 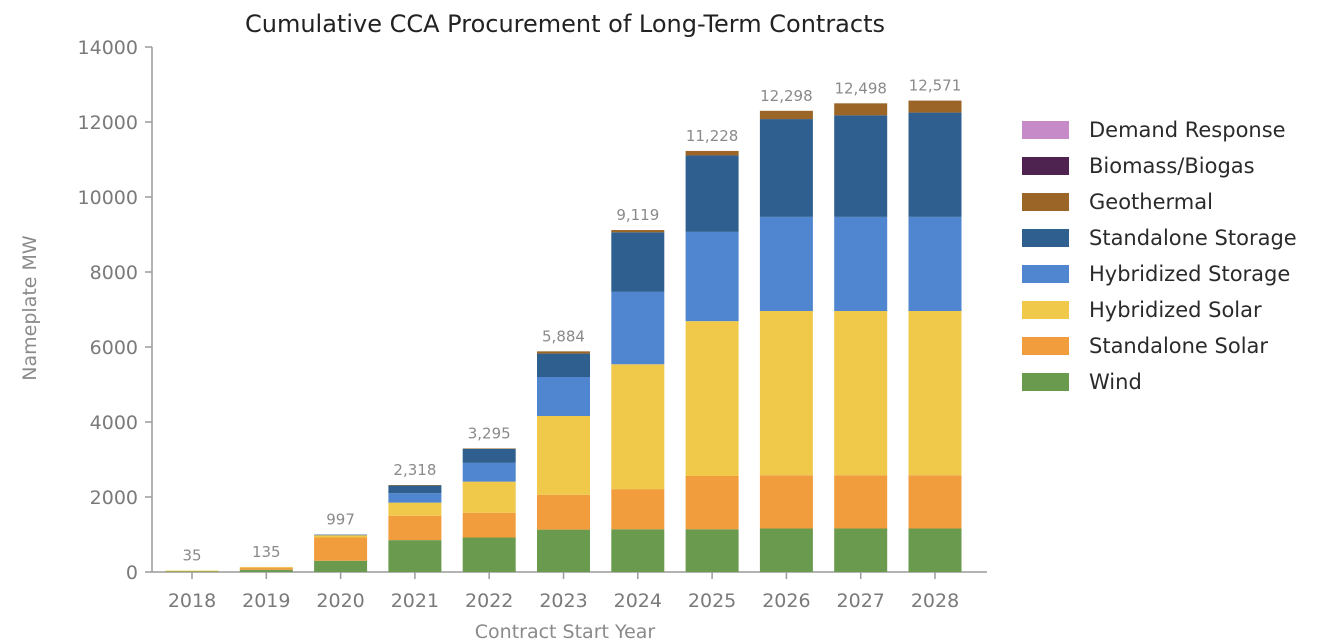 What do you see at coordinates (563, 601) in the screenshot?
I see `x-tick-label: 2023` at bounding box center [563, 601].